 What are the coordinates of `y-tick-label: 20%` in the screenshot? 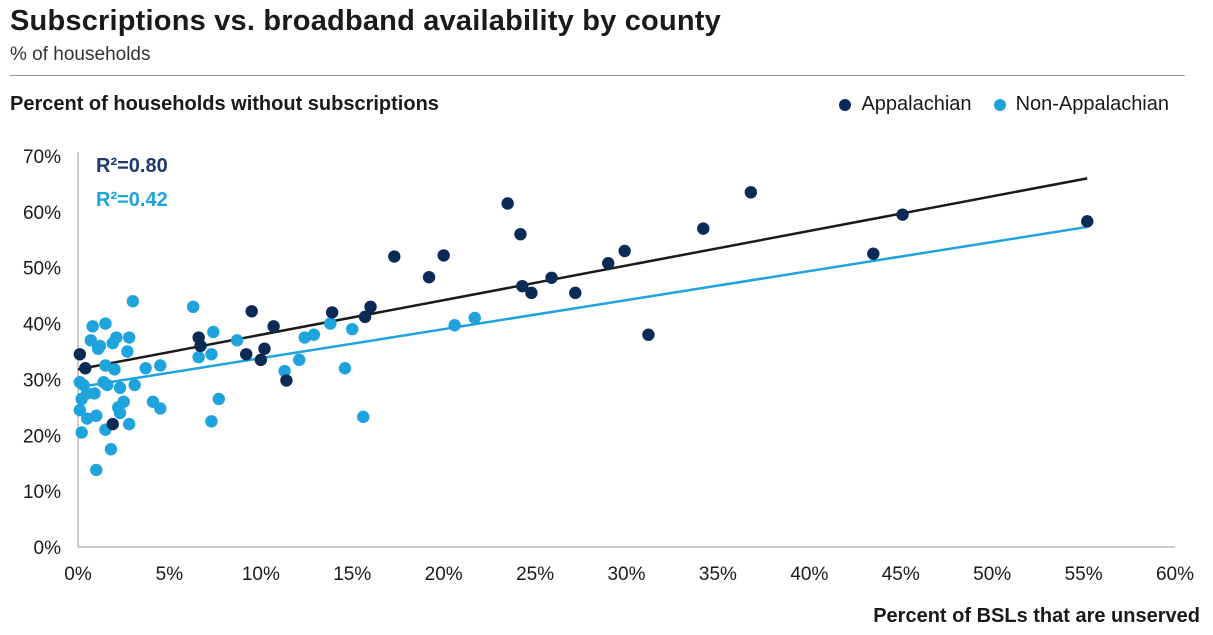 It's located at (42, 436).